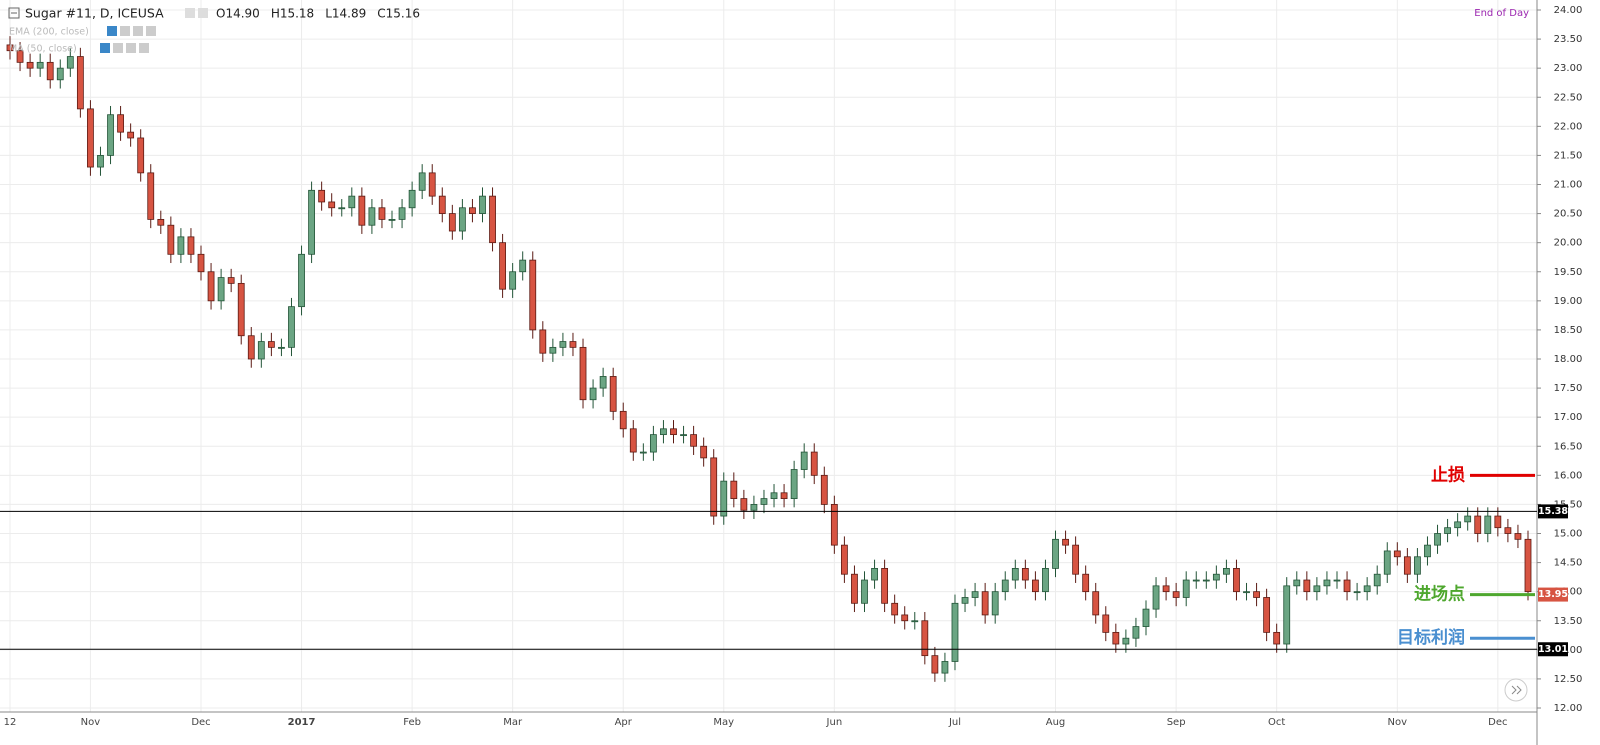 This screenshot has width=1600, height=745. What do you see at coordinates (1553, 511) in the screenshot?
I see `price-label: 15.38` at bounding box center [1553, 511].